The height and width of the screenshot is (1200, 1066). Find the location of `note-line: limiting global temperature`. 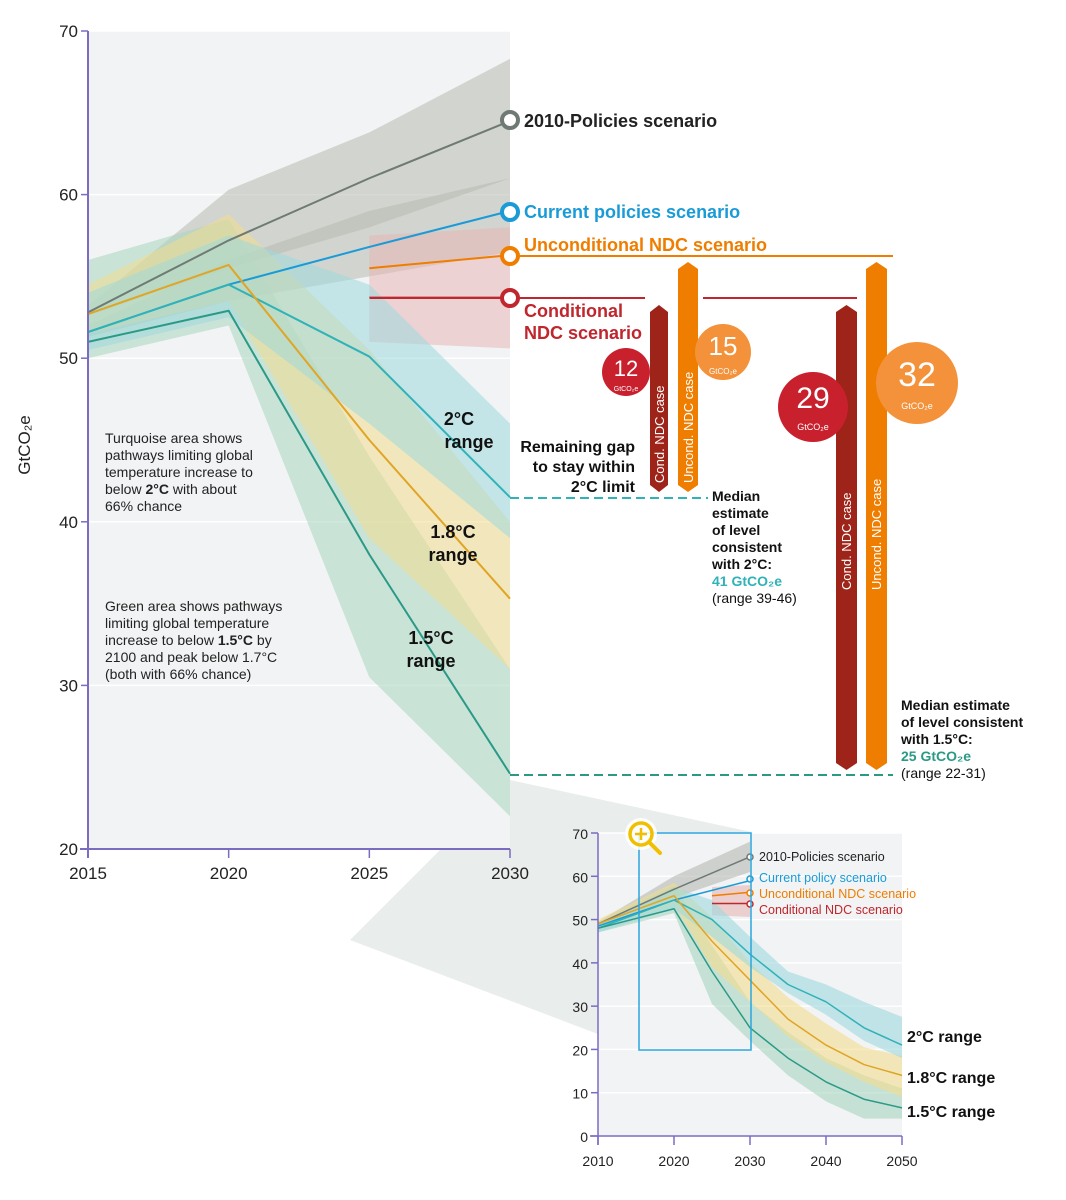

note-line: limiting global temperature is located at coordinates (187, 623).